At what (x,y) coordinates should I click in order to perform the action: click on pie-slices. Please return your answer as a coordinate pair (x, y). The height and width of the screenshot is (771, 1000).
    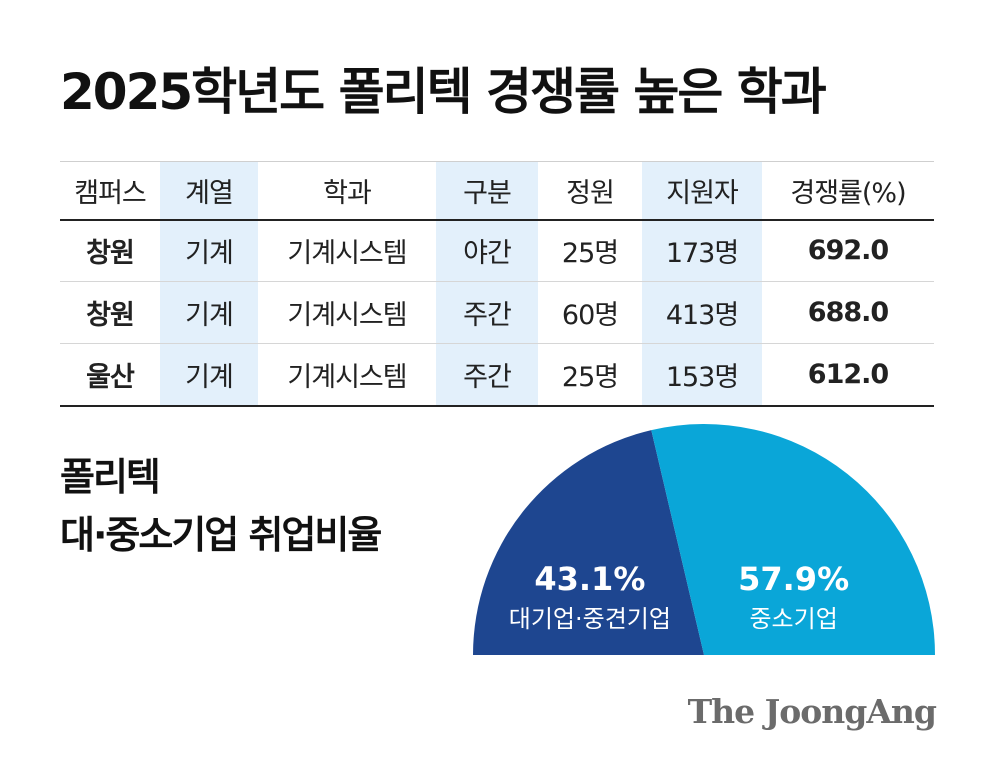
    Looking at the image, I should click on (704, 539).